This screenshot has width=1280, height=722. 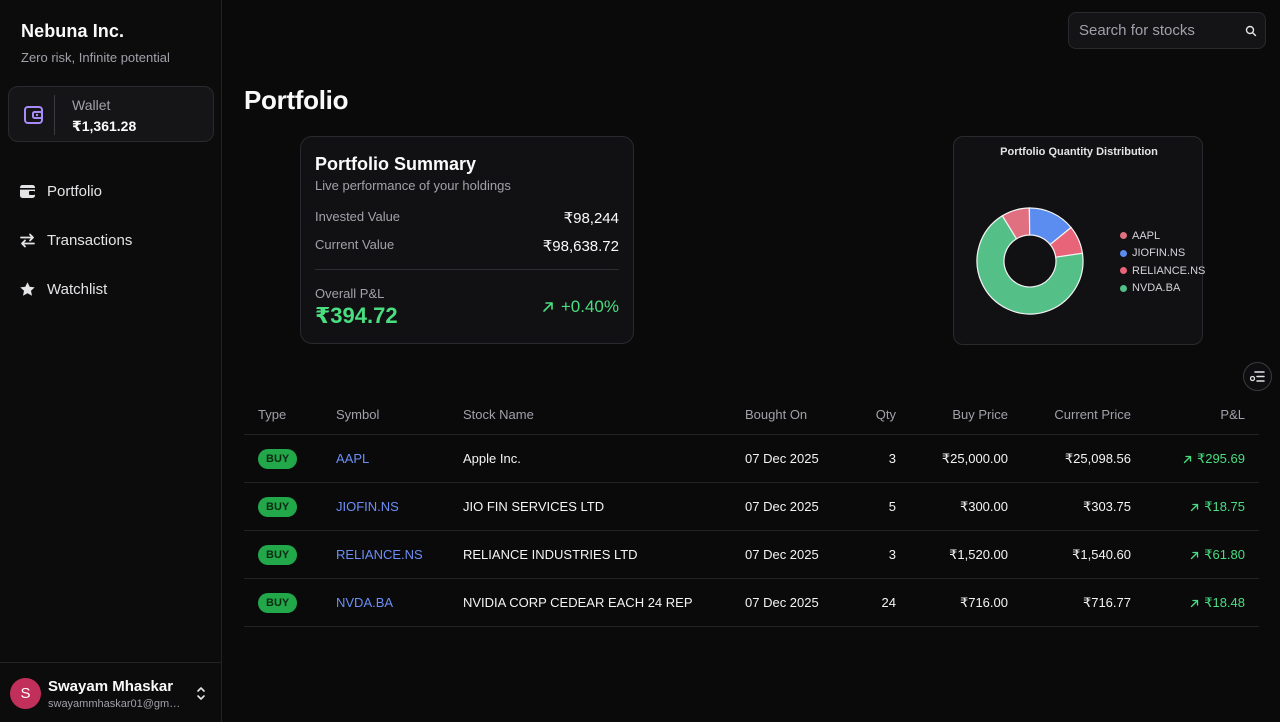 I want to click on sidebar-item-label: Portfolio, so click(x=75, y=191).